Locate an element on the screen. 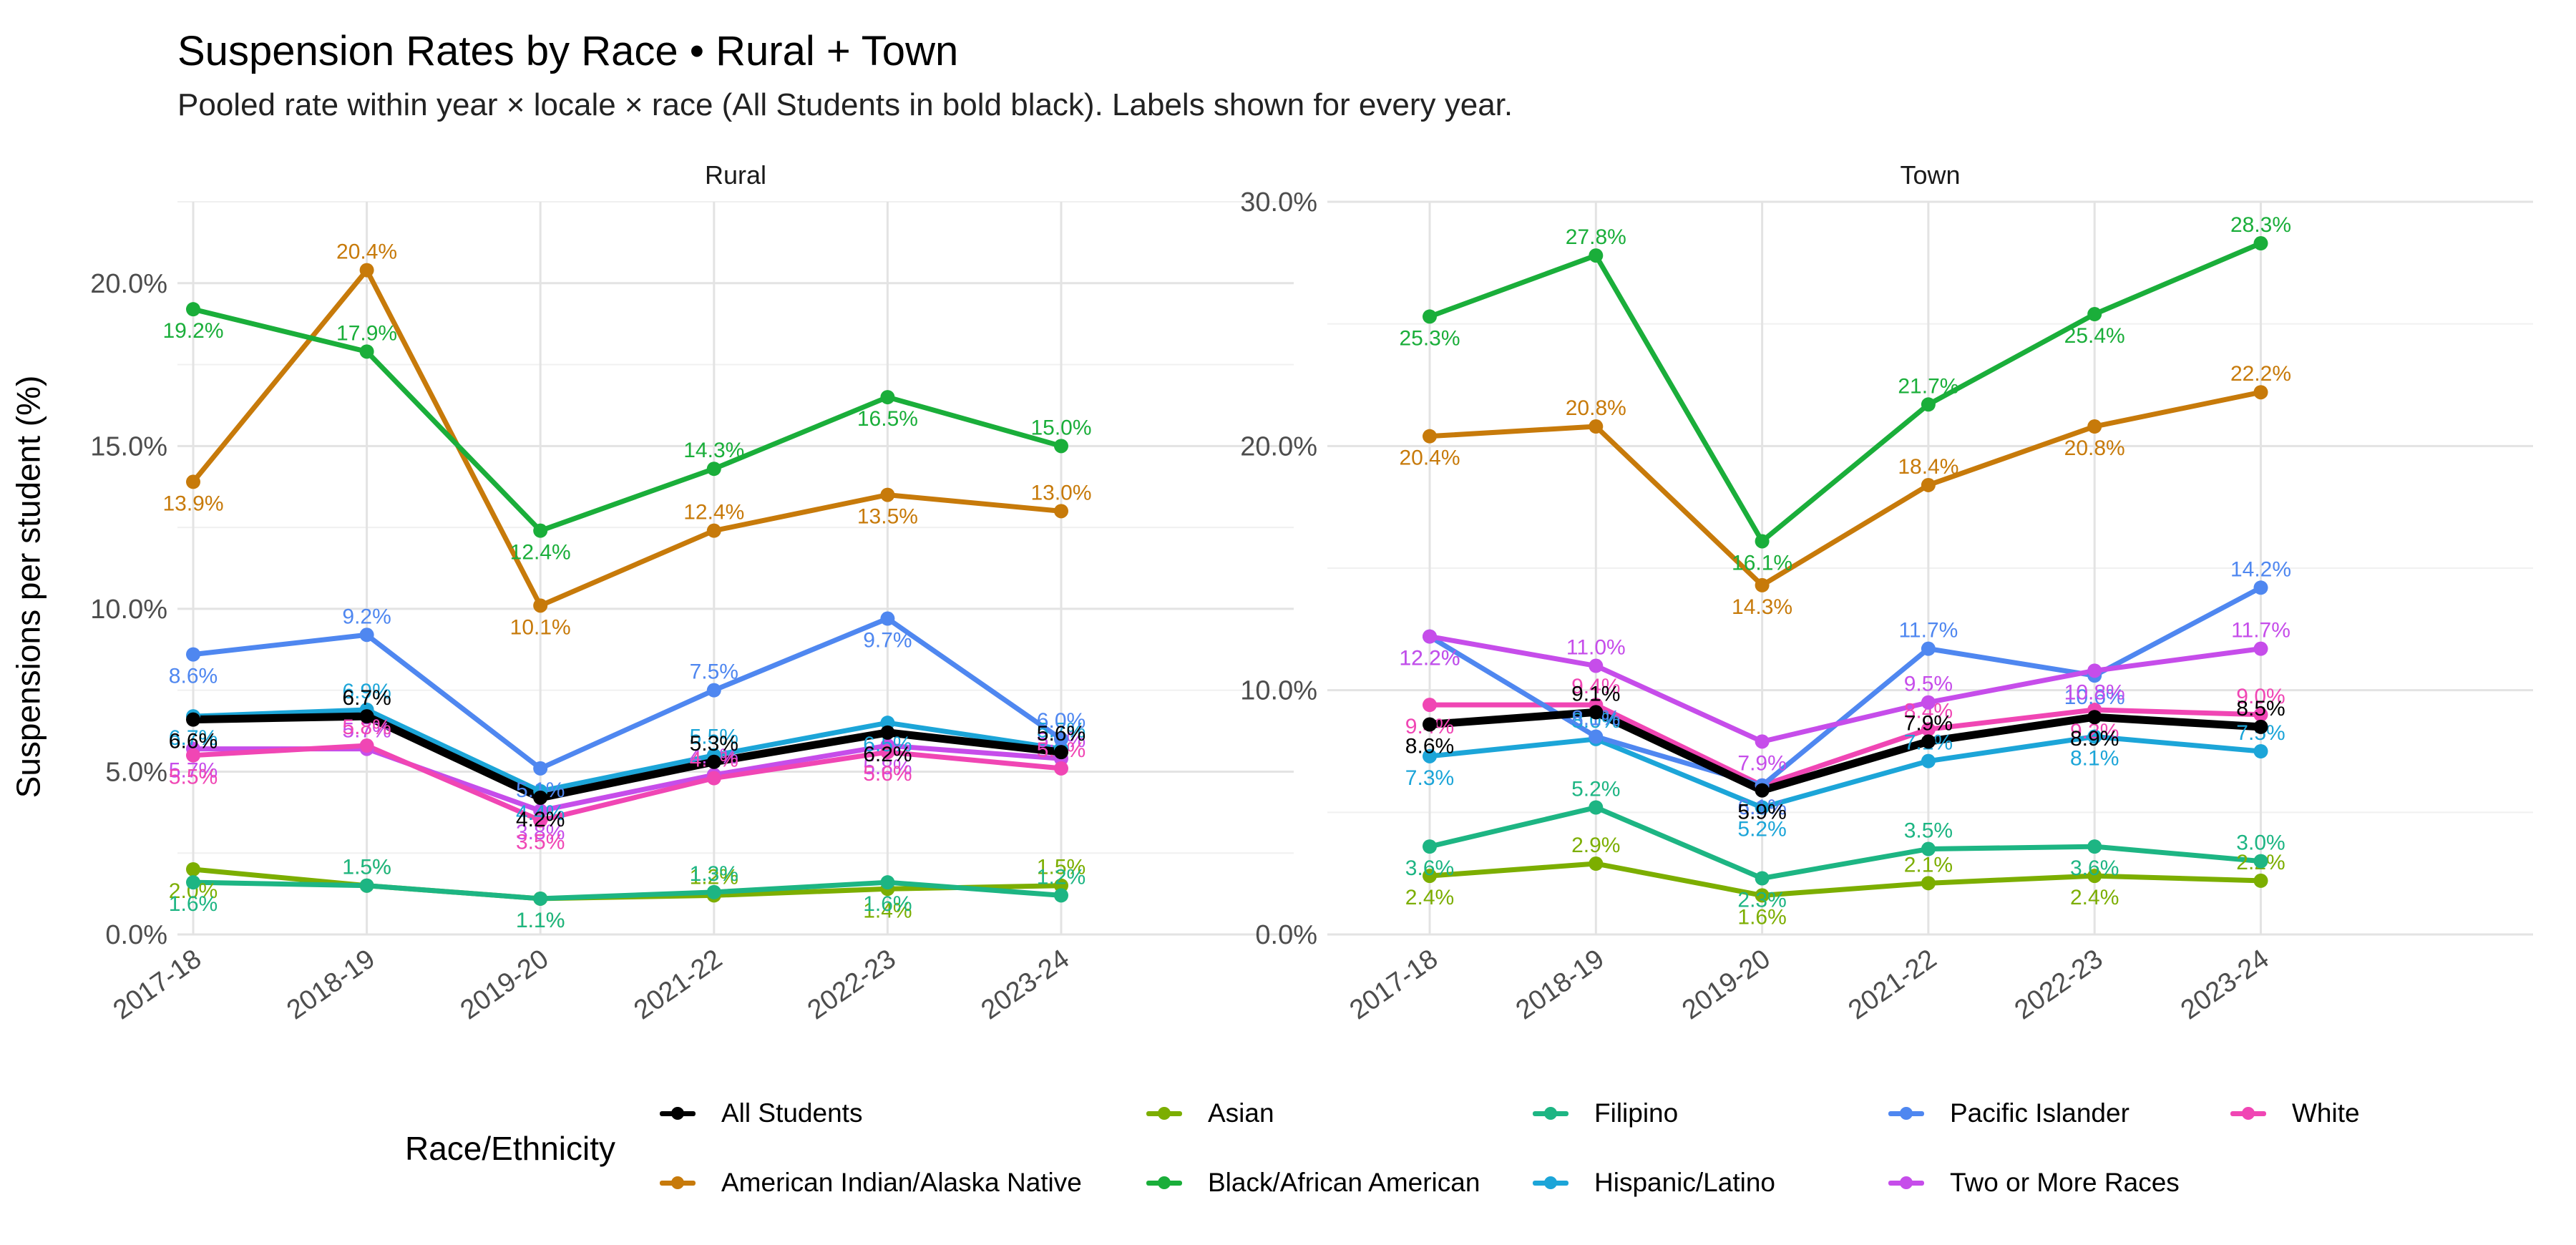  town-point-filipino is located at coordinates (1596, 808).